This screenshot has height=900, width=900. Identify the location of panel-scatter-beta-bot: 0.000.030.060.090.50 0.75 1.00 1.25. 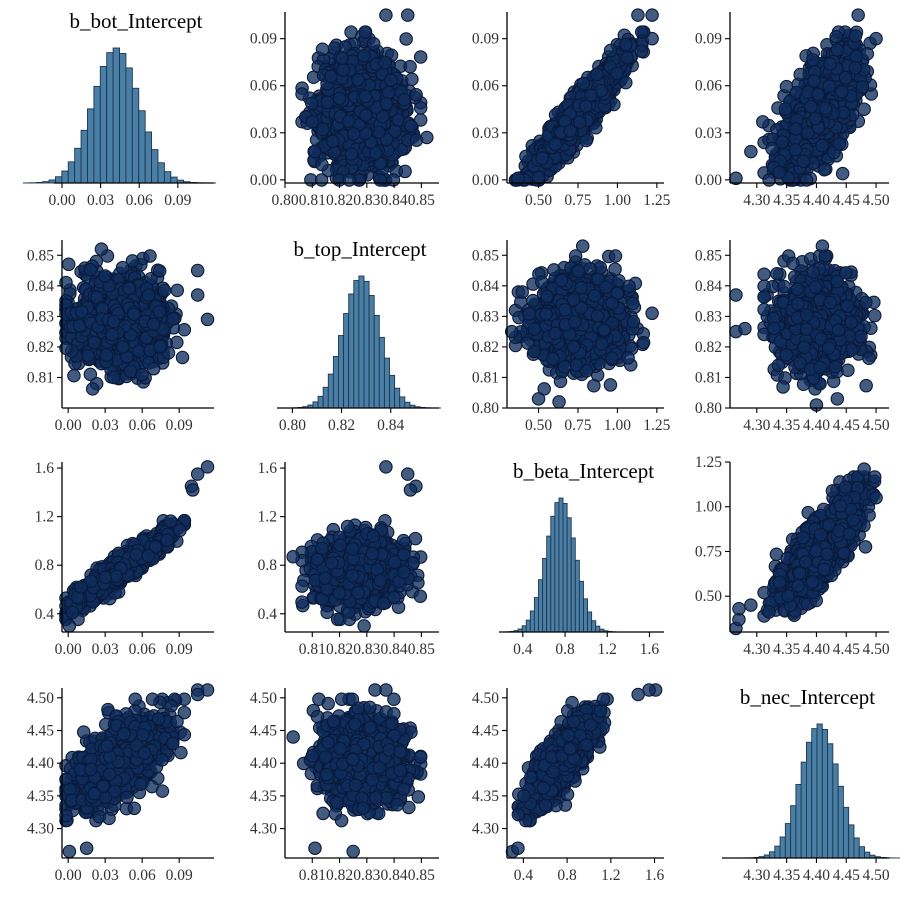
(571, 108).